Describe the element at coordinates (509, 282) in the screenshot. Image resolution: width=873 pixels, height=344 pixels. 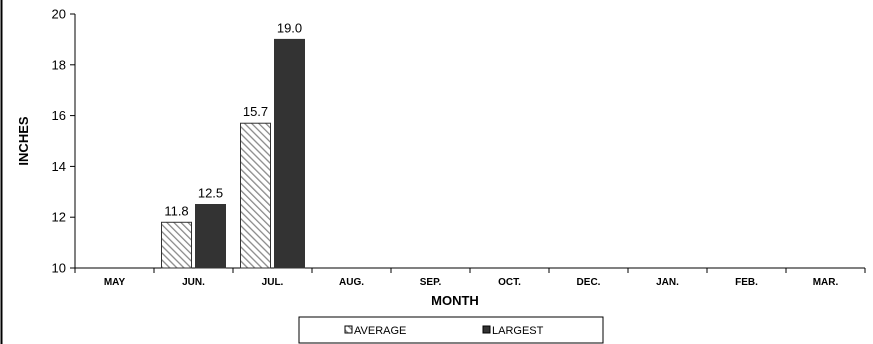
I see `x-tick-label: OCT.` at that location.